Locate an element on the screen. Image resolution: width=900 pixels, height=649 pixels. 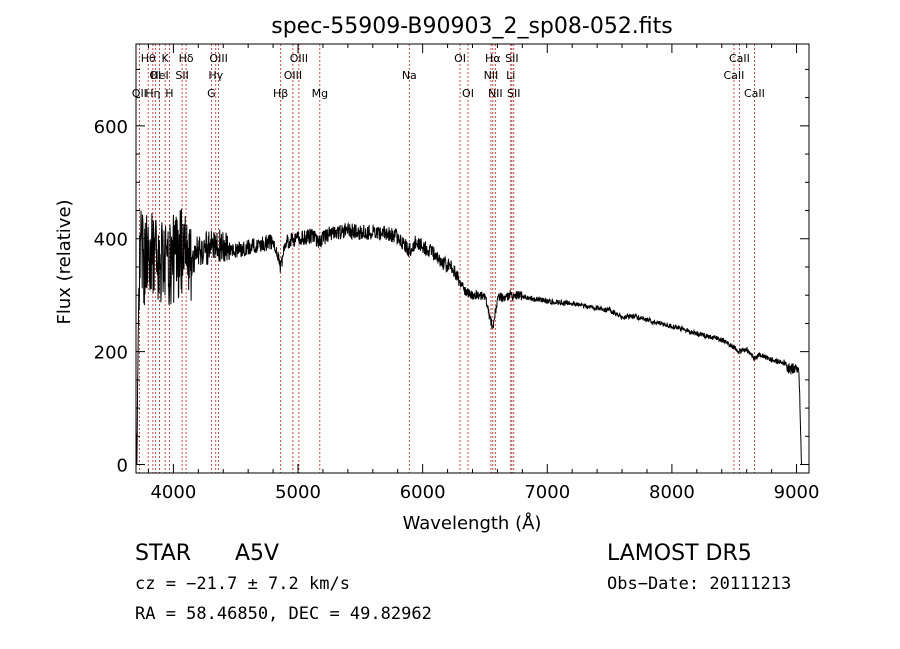
line-label: Hα is located at coordinates (493, 58).